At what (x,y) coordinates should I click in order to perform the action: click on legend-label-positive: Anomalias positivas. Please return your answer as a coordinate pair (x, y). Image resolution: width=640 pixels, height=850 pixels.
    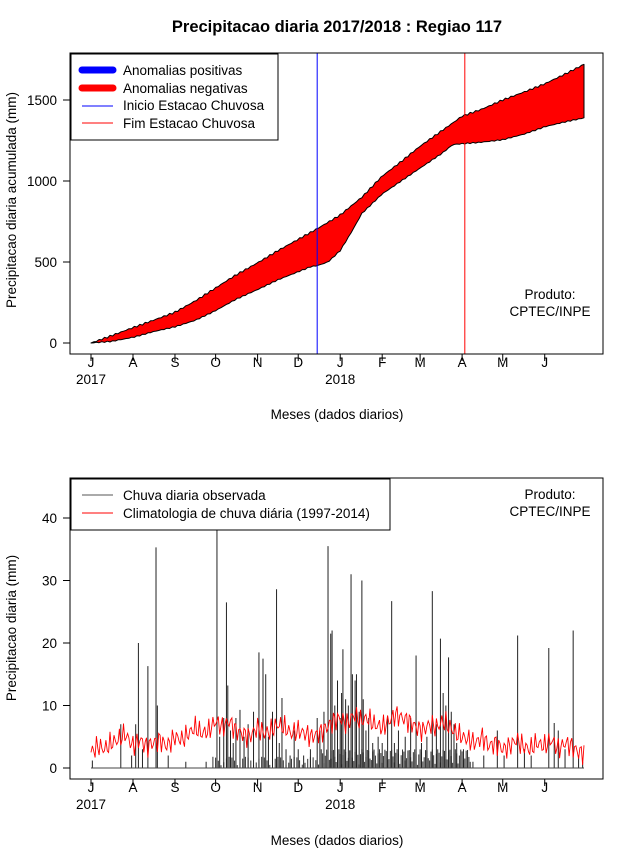
    Looking at the image, I should click on (183, 70).